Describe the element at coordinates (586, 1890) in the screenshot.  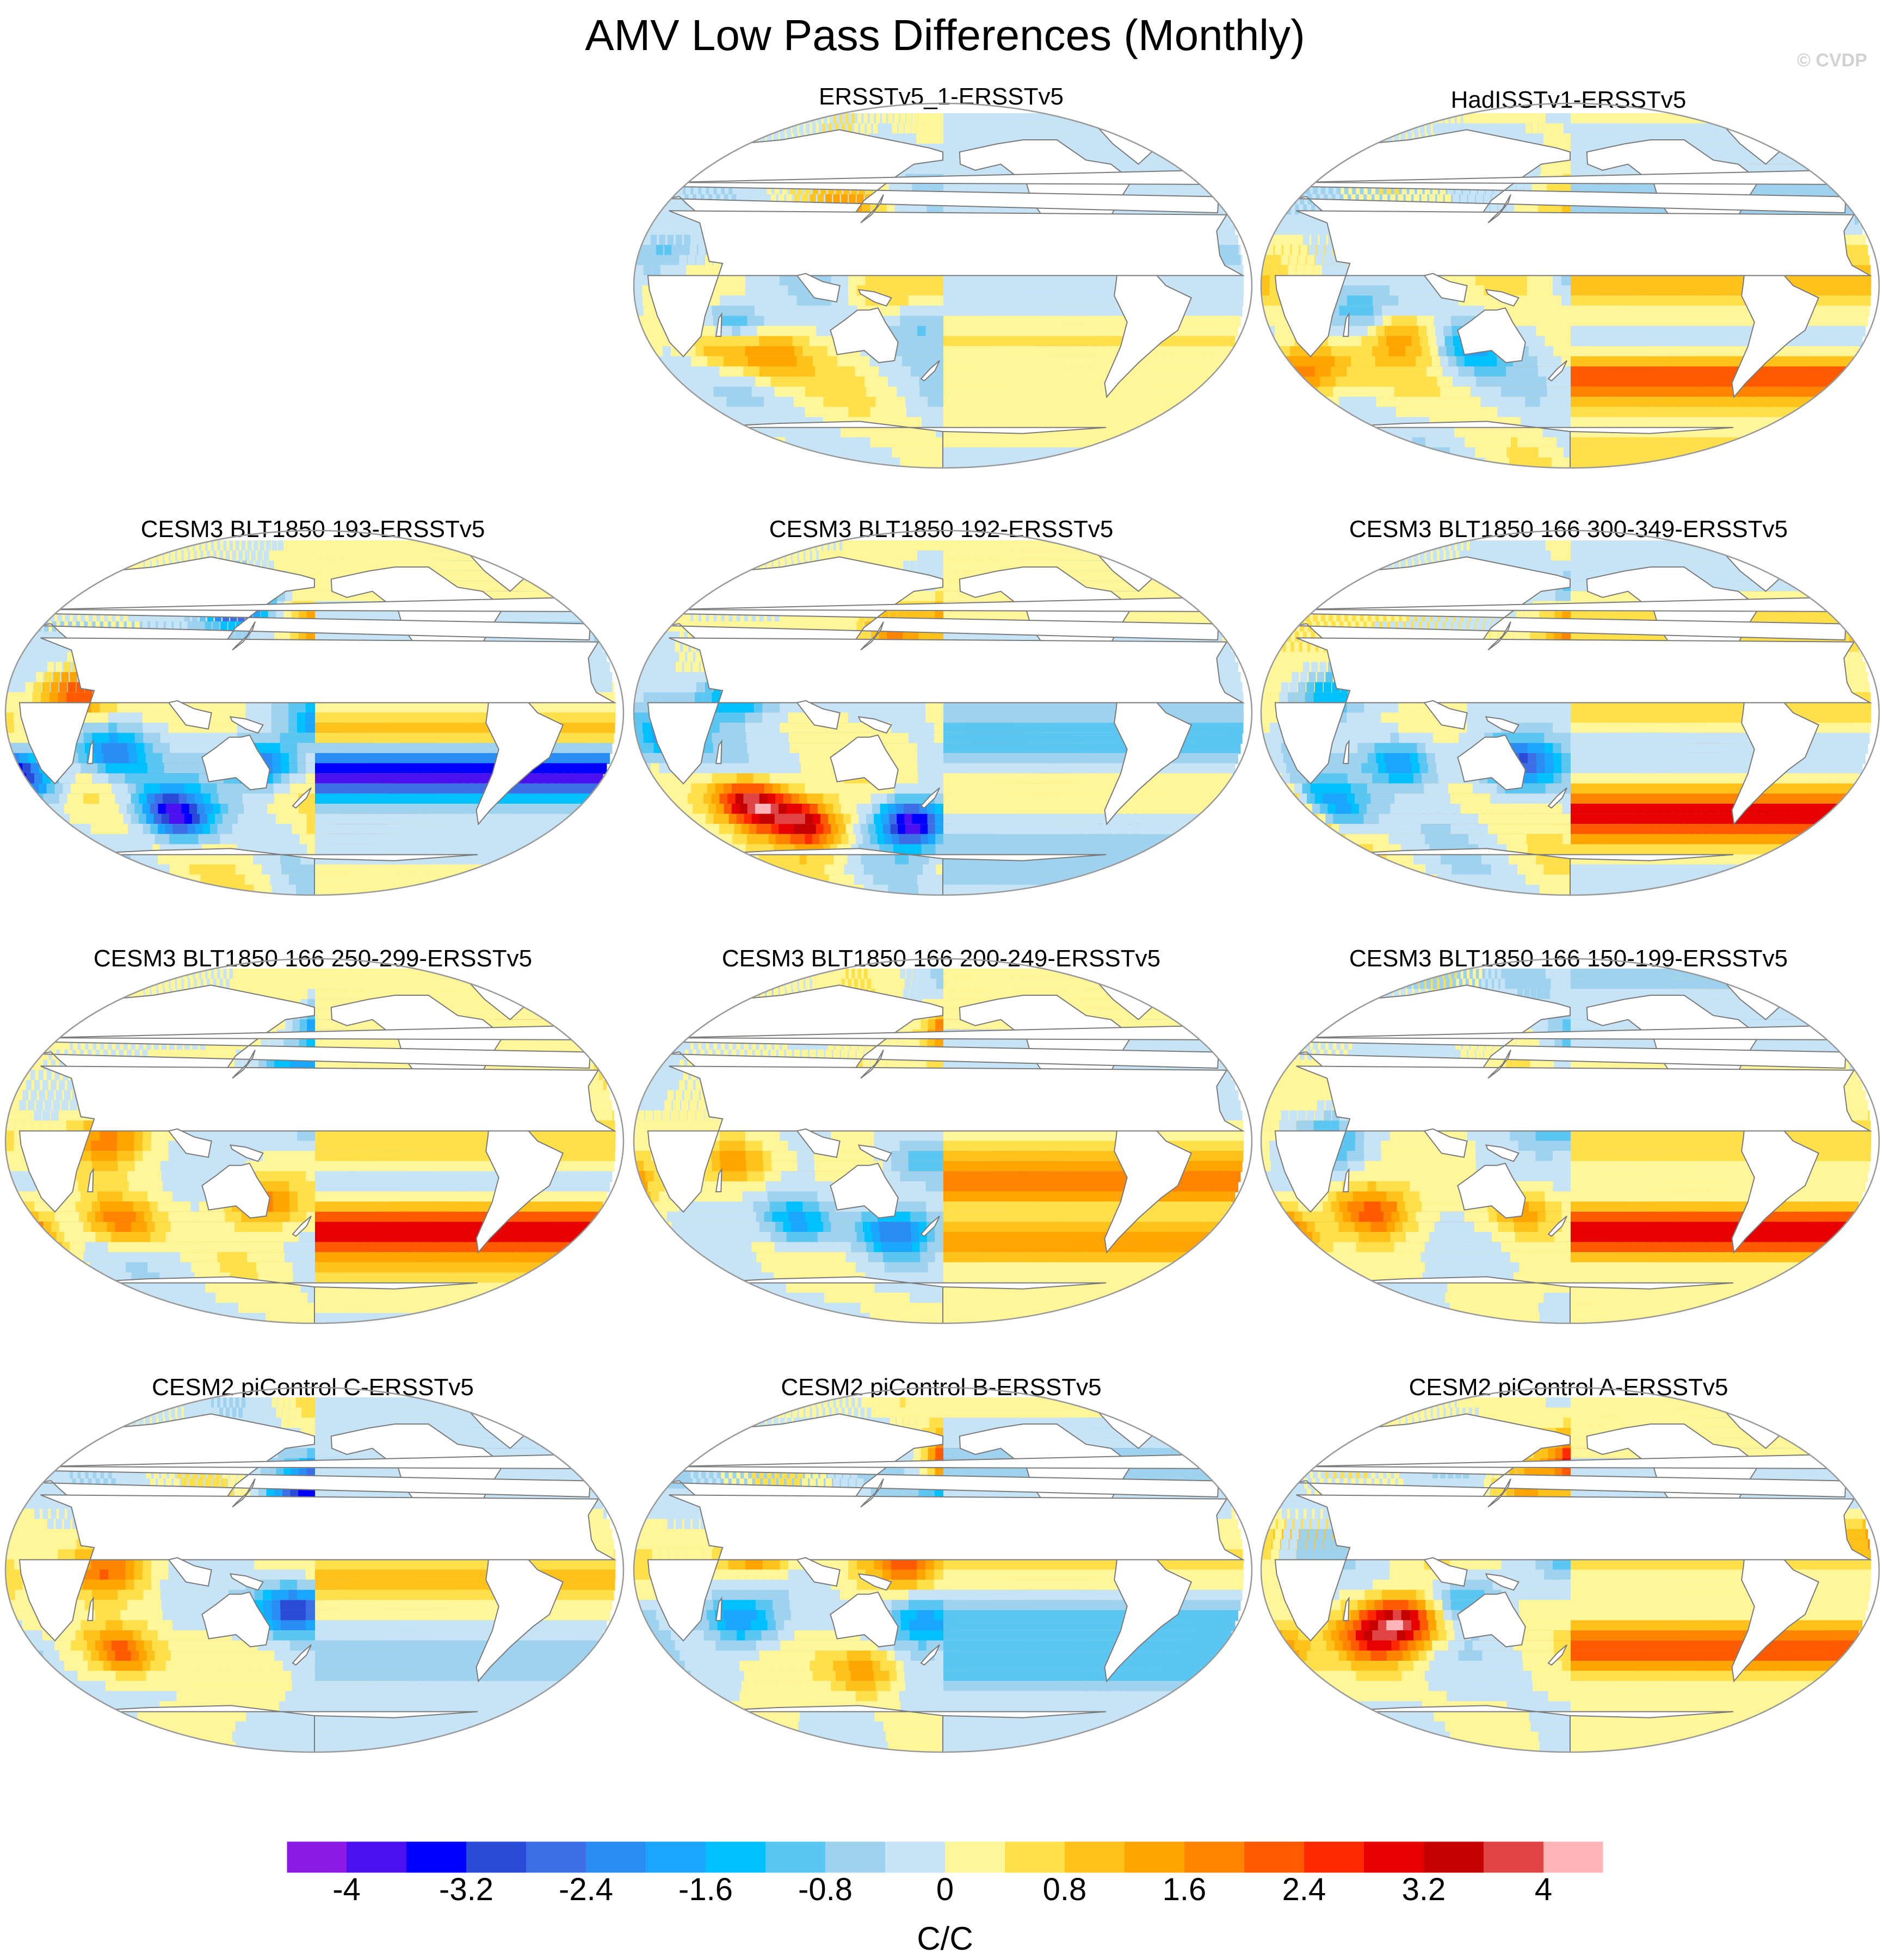
I see `colorbar-tick-label: -2.4` at that location.